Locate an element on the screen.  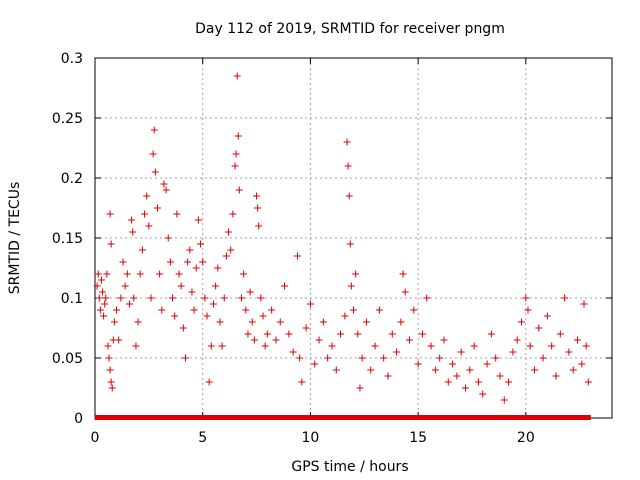
y-tick-label: 0.1 is located at coordinates (72, 299).